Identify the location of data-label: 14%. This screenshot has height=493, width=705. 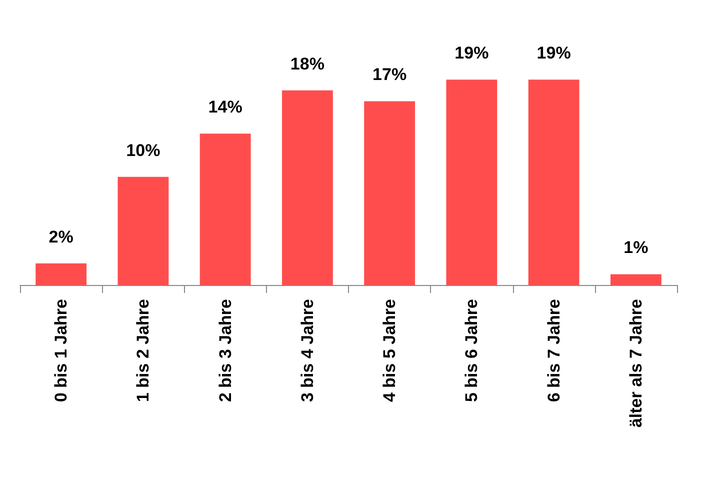
(225, 107).